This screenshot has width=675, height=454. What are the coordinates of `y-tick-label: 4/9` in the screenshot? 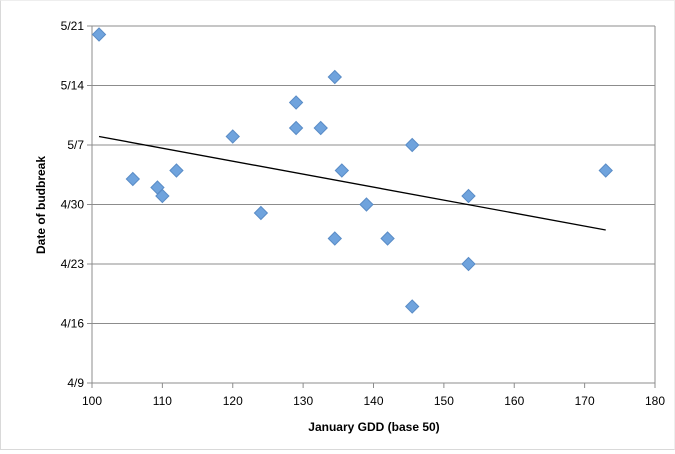 It's located at (75, 383).